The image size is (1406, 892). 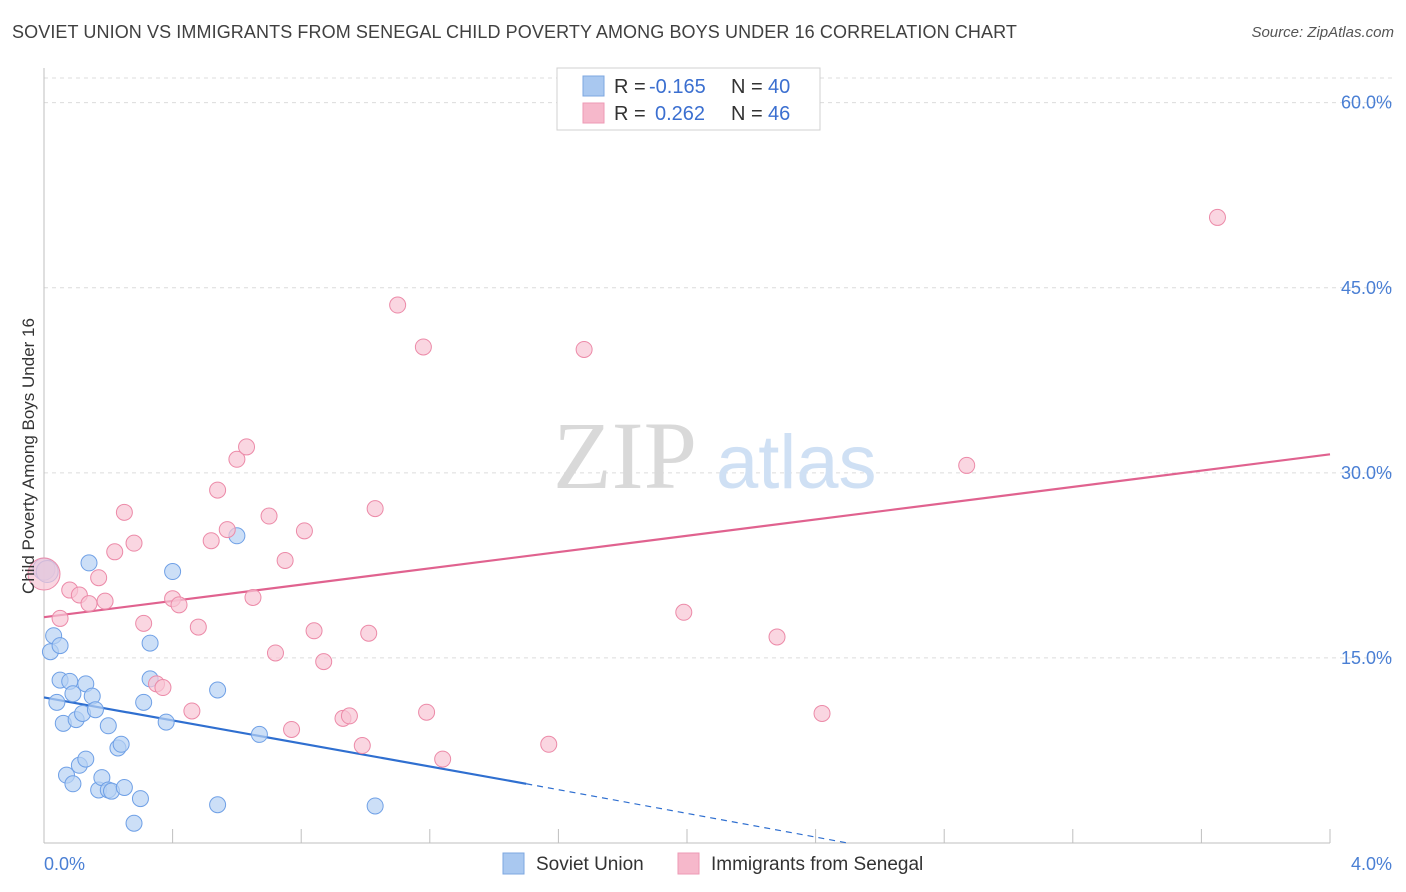 I want to click on legend-swatch-soviet, so click(x=593, y=86).